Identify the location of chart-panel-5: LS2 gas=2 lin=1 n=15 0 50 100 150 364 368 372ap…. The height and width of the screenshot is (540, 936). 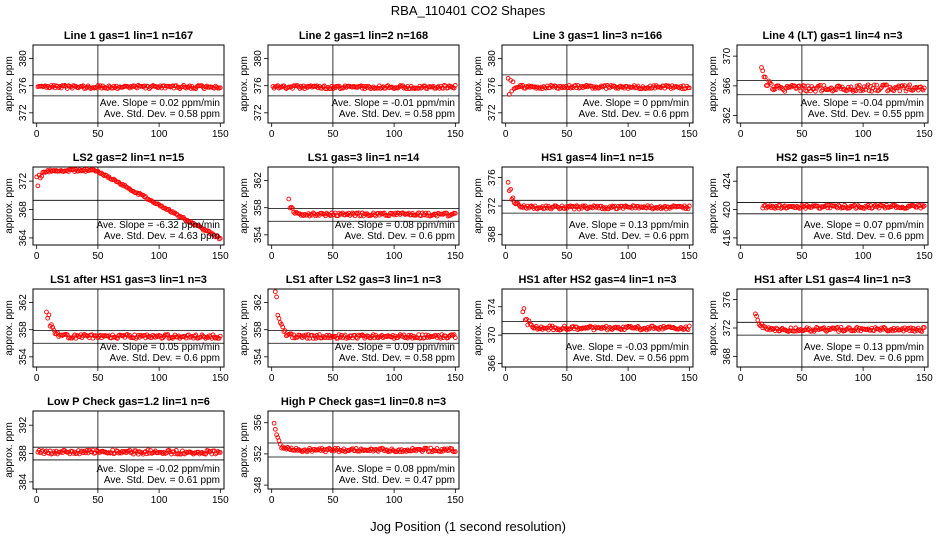
(116, 207).